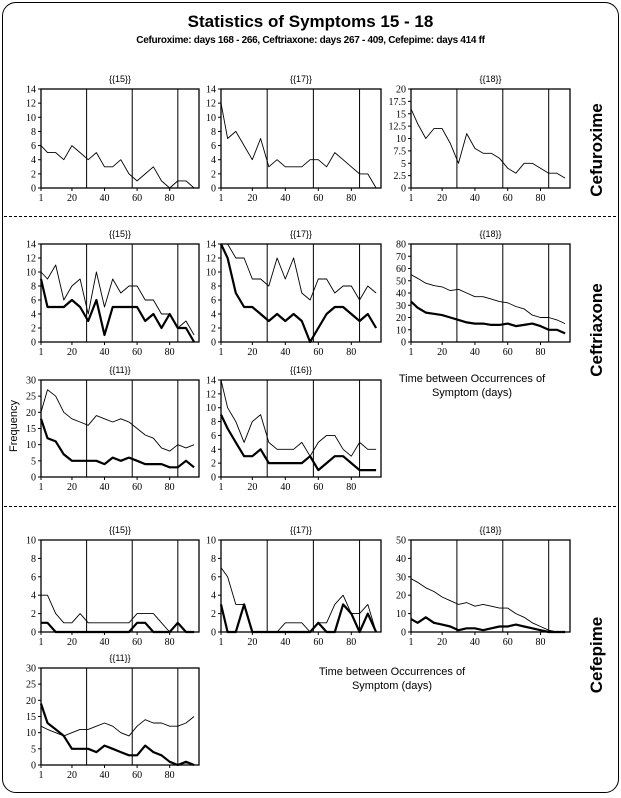 The width and height of the screenshot is (621, 798). I want to click on chart-cefepime-8: {{15}} 0 2 4 6 8 10 1 20 40 60 80, so click(113, 586).